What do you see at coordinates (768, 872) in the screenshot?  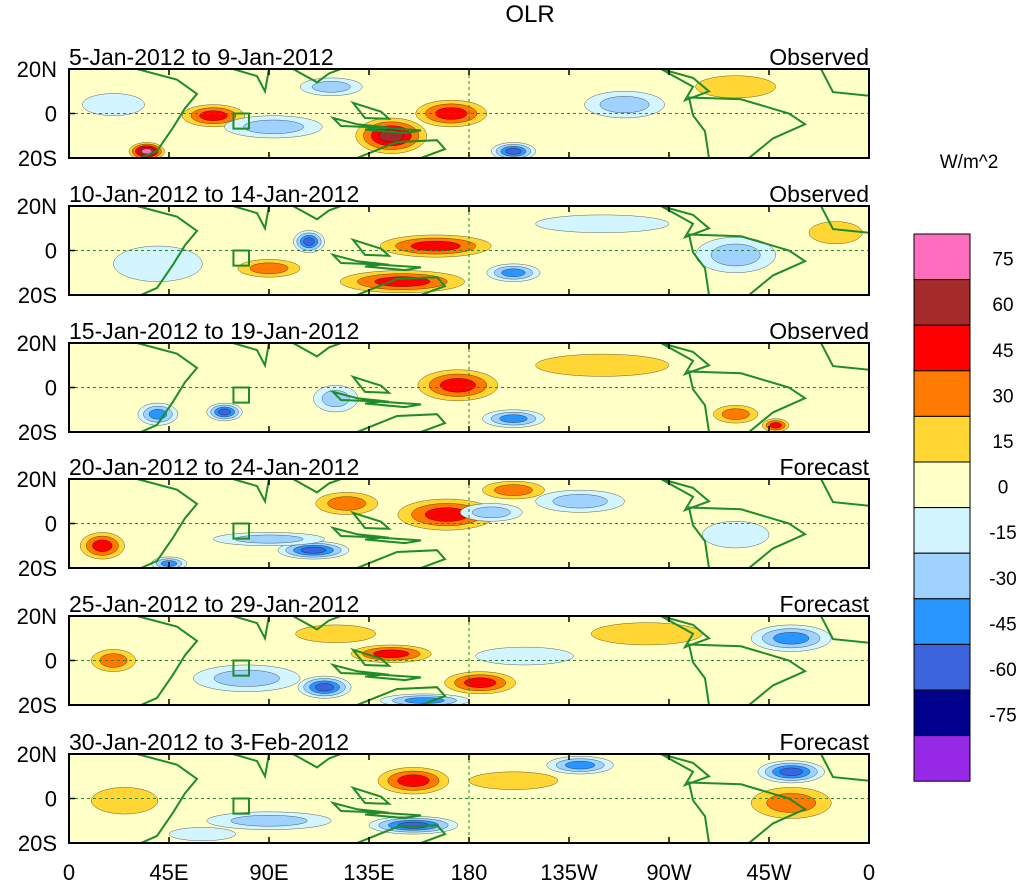 I see `lon-label: 45W` at bounding box center [768, 872].